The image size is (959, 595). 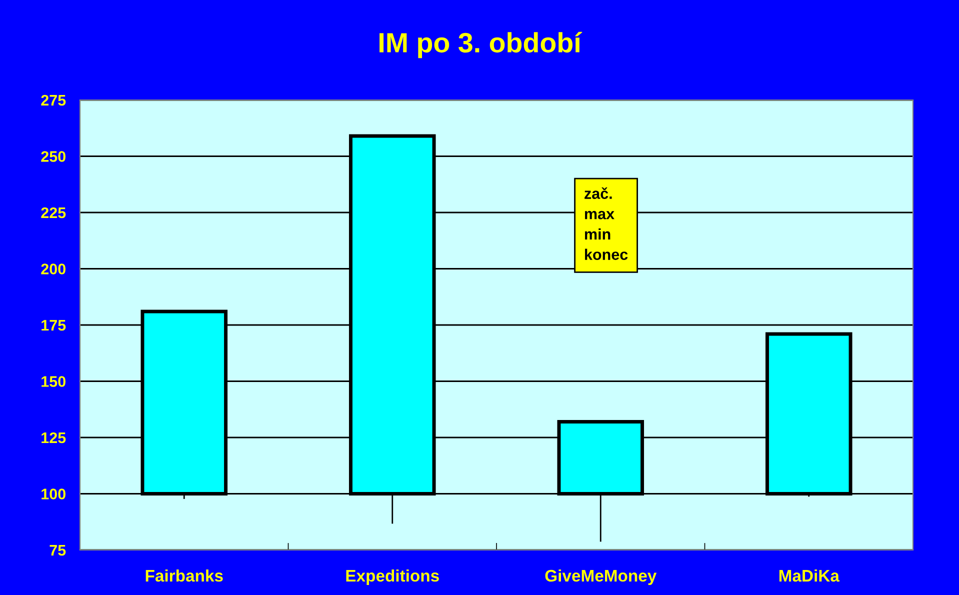 What do you see at coordinates (53, 269) in the screenshot?
I see `y-tick-label: 200` at bounding box center [53, 269].